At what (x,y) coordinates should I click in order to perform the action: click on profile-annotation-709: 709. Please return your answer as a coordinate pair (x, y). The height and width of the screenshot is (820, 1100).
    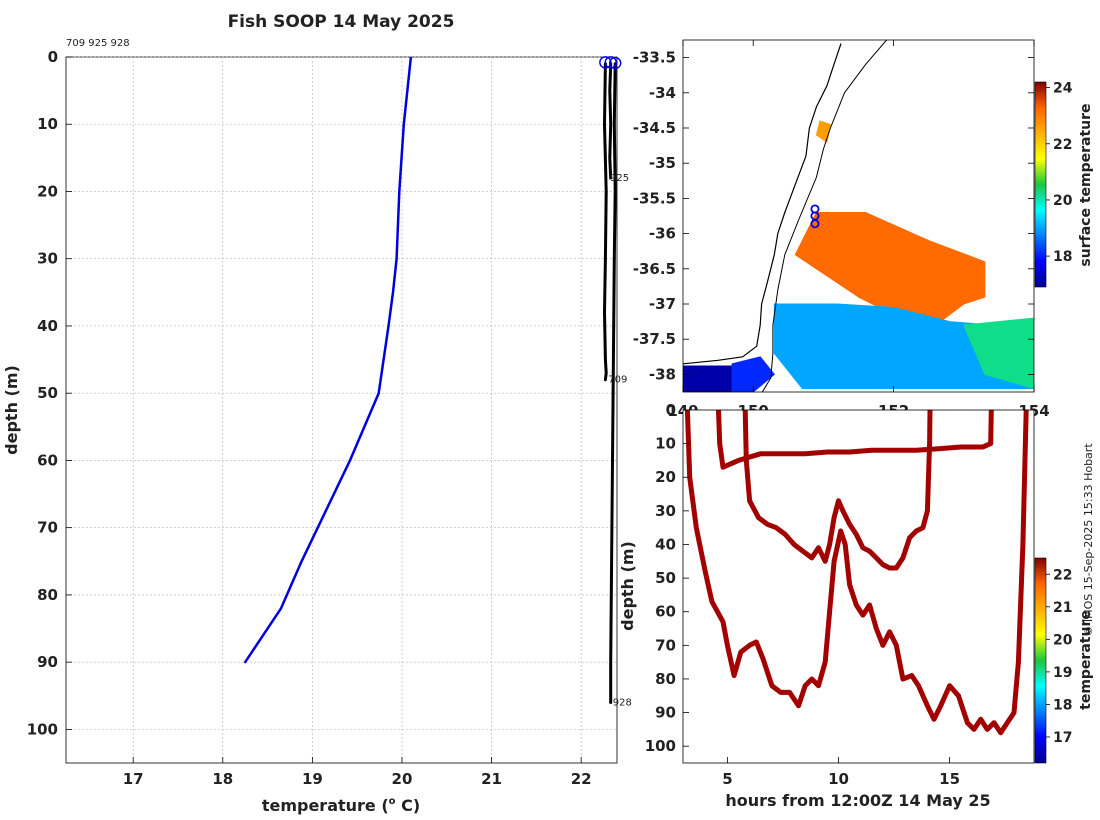
    Looking at the image, I should click on (617, 380).